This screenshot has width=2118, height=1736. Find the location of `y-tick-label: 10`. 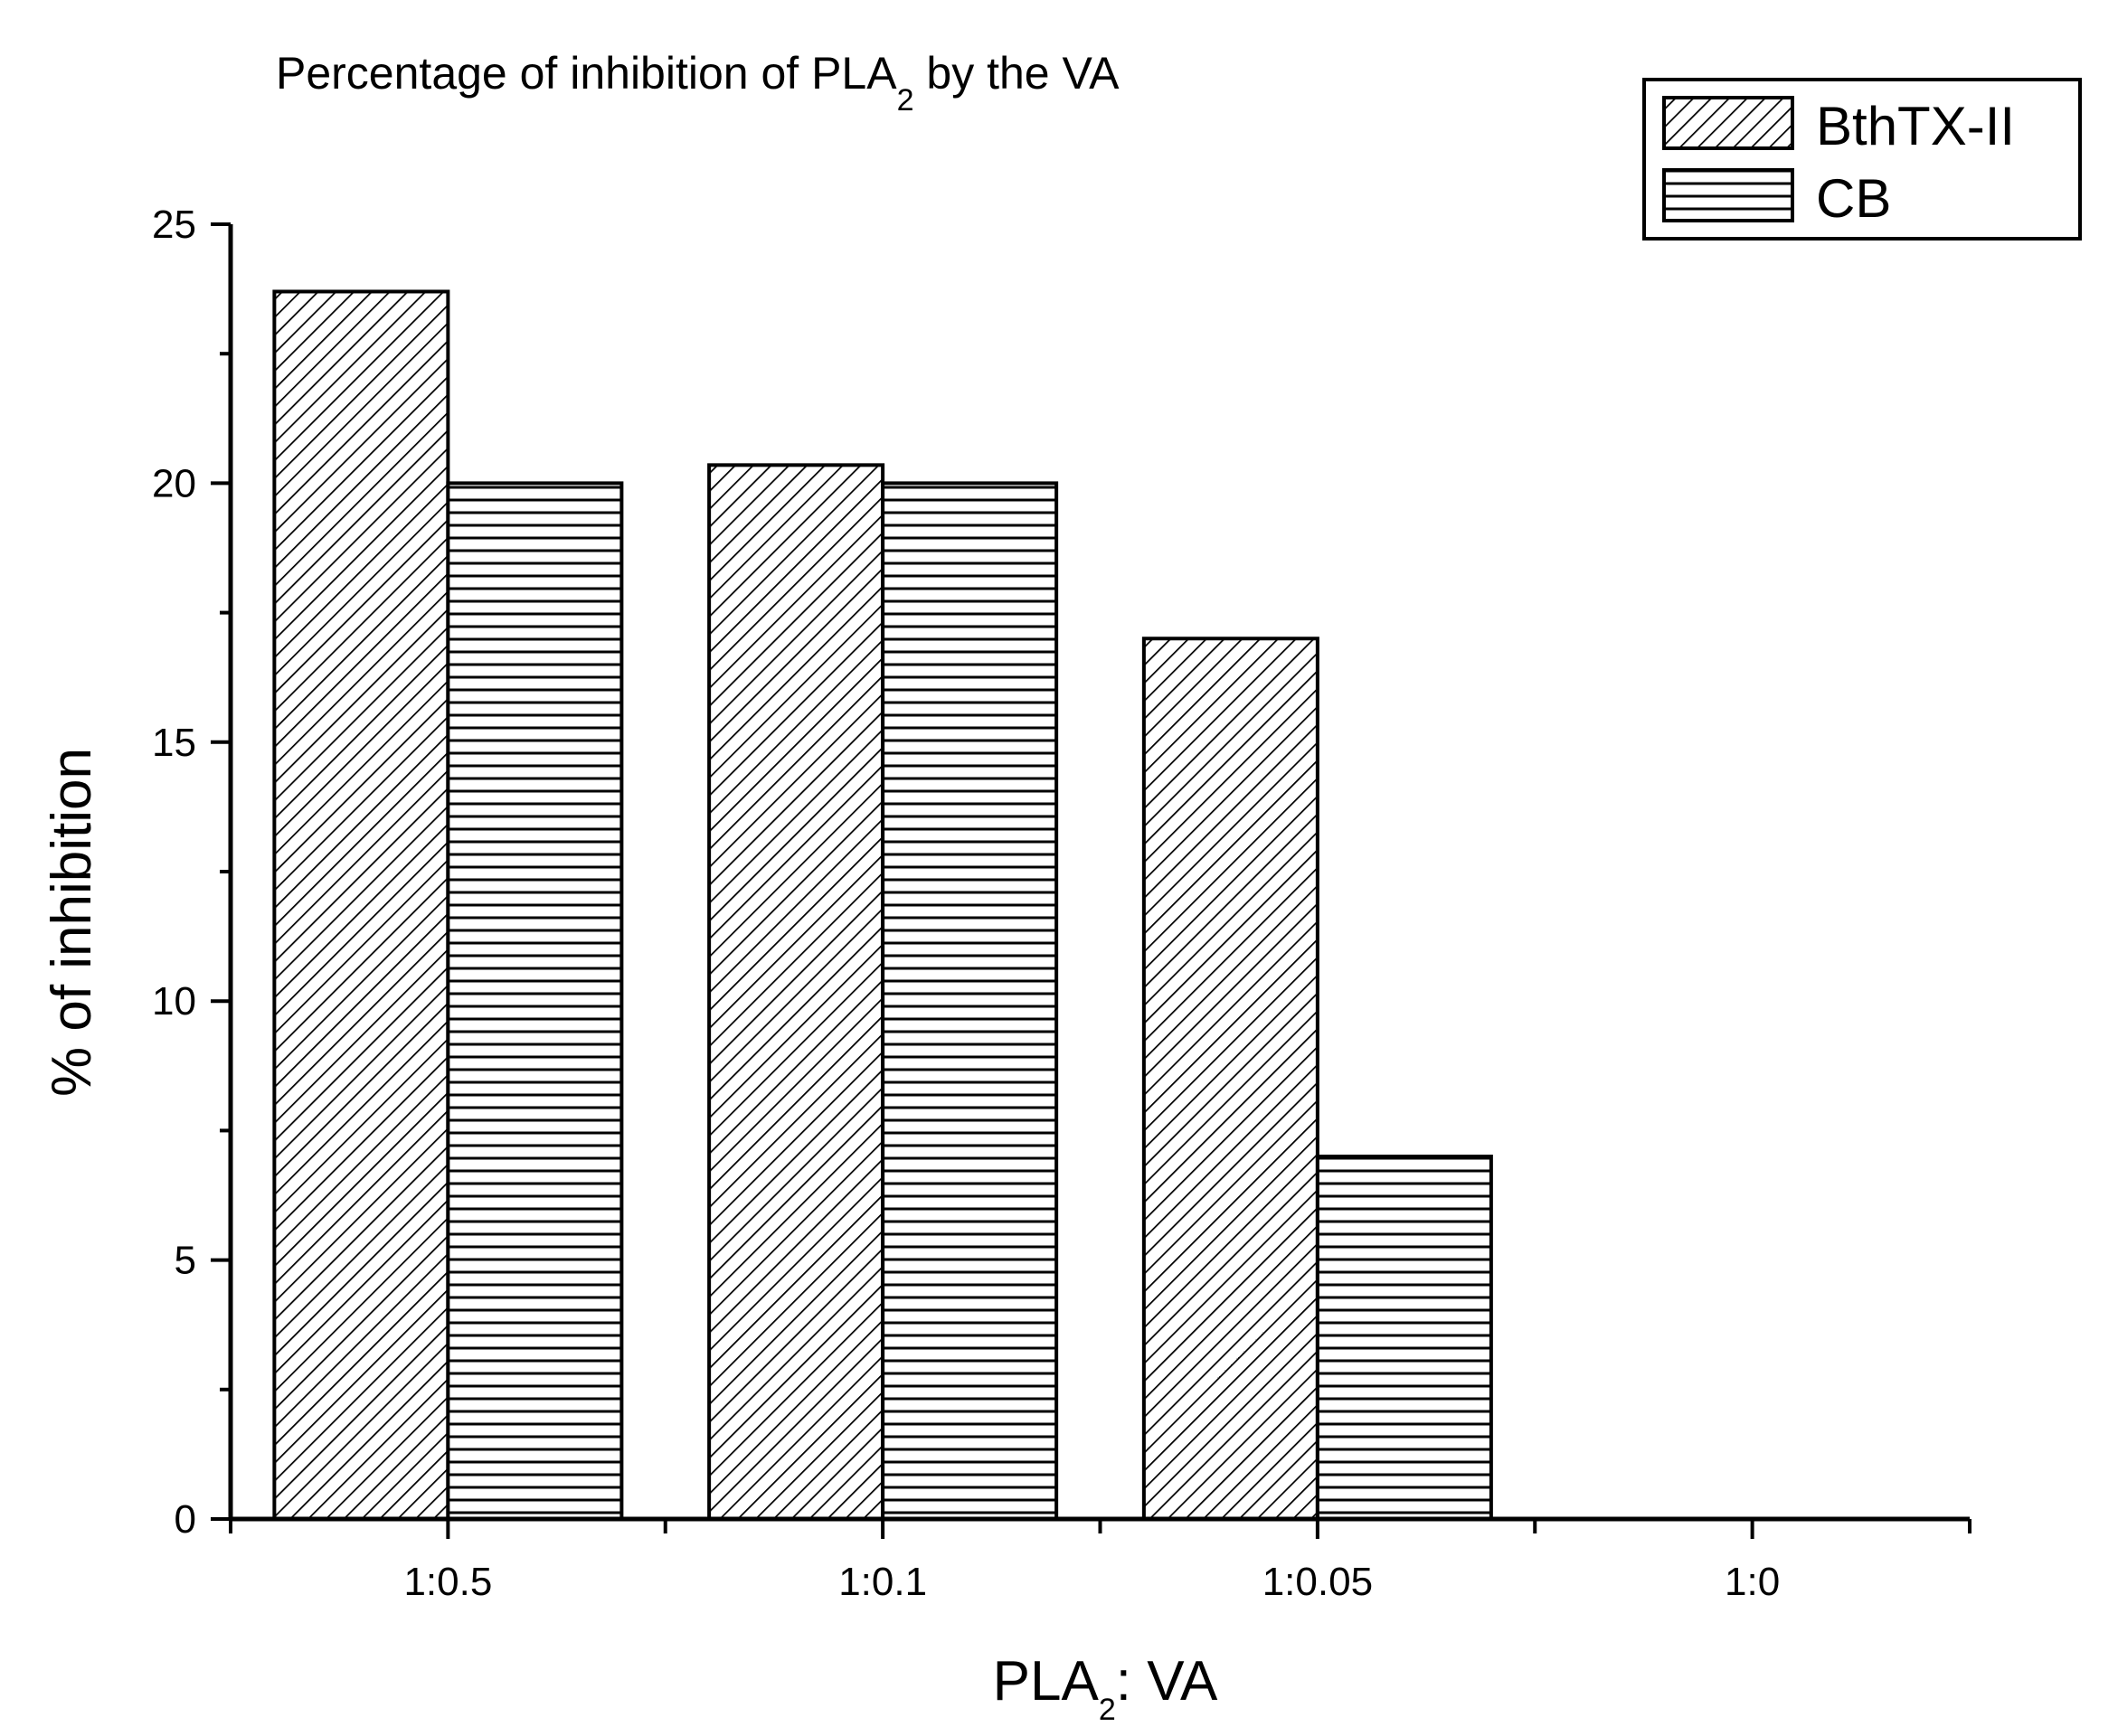

y-tick-label: 10 is located at coordinates (174, 1002).